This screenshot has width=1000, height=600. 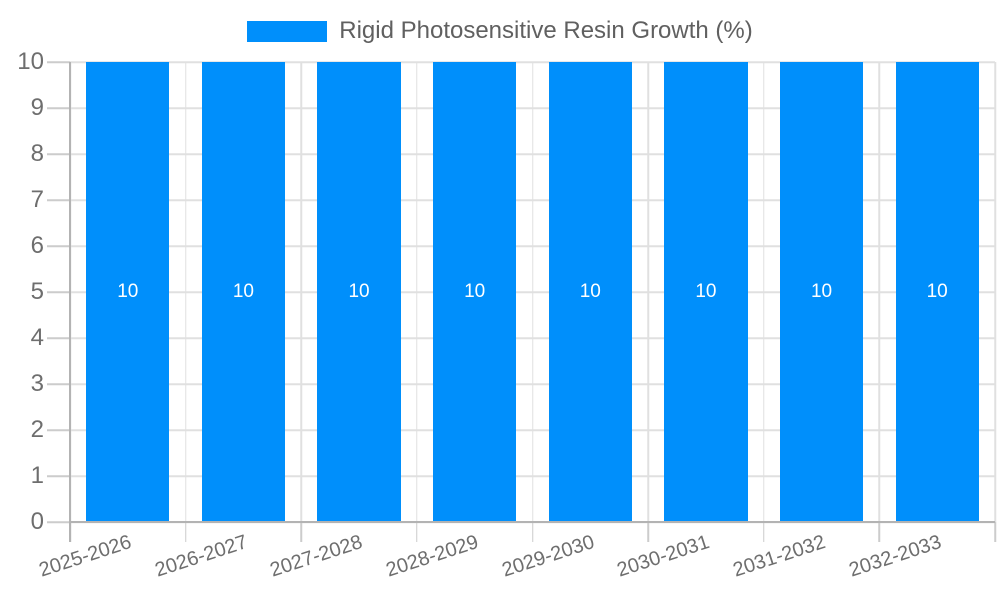 I want to click on x-axis-tick-label: 2026-2027, so click(x=201, y=556).